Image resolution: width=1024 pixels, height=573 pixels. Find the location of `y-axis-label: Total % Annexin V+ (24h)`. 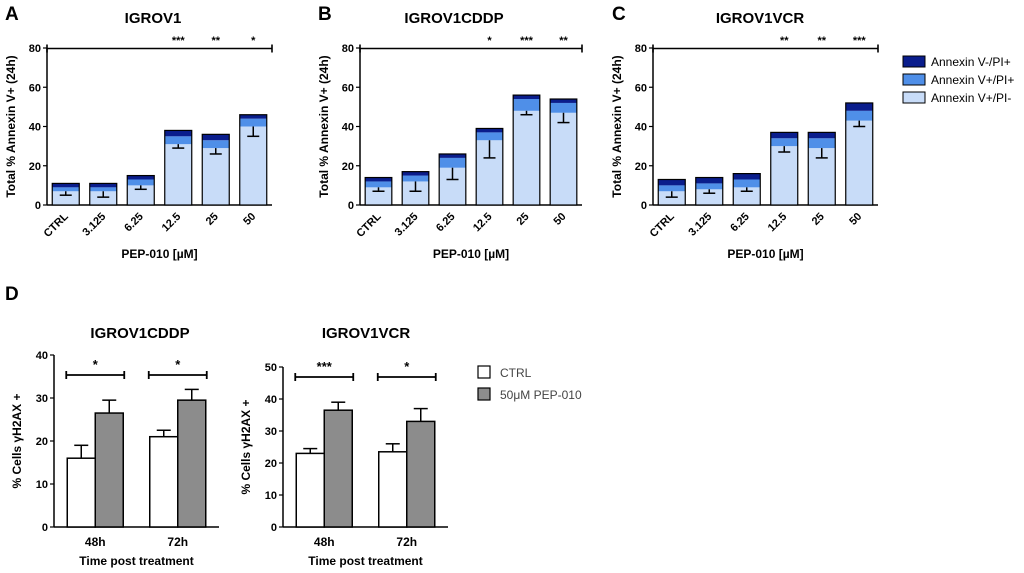

y-axis-label: Total % Annexin V+ (24h) is located at coordinates (617, 126).